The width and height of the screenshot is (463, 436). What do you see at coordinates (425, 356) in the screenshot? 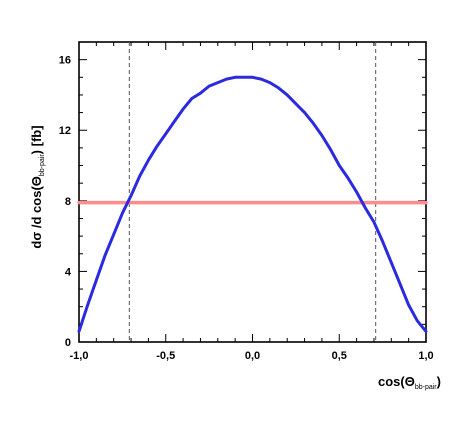
I see `x-tick-label: 1,0` at bounding box center [425, 356].